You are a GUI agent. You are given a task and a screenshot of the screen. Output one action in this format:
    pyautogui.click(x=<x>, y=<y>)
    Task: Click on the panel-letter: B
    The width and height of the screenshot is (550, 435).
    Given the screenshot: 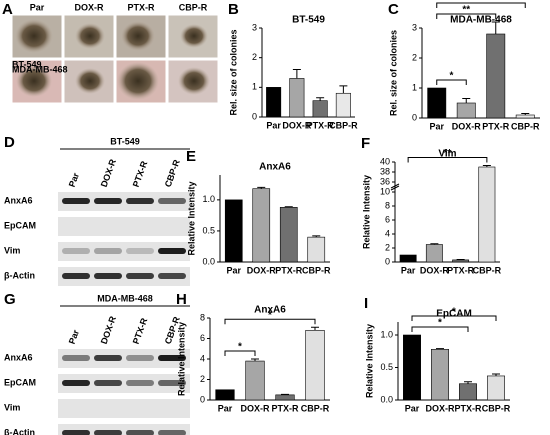 What is the action you would take?
    pyautogui.click(x=233, y=9)
    